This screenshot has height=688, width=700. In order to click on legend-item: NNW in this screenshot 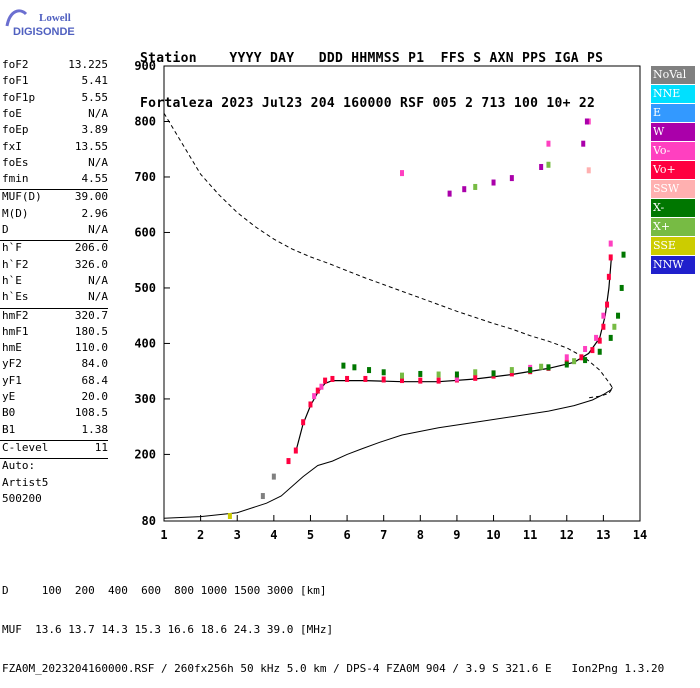, I will do `click(673, 265)`.